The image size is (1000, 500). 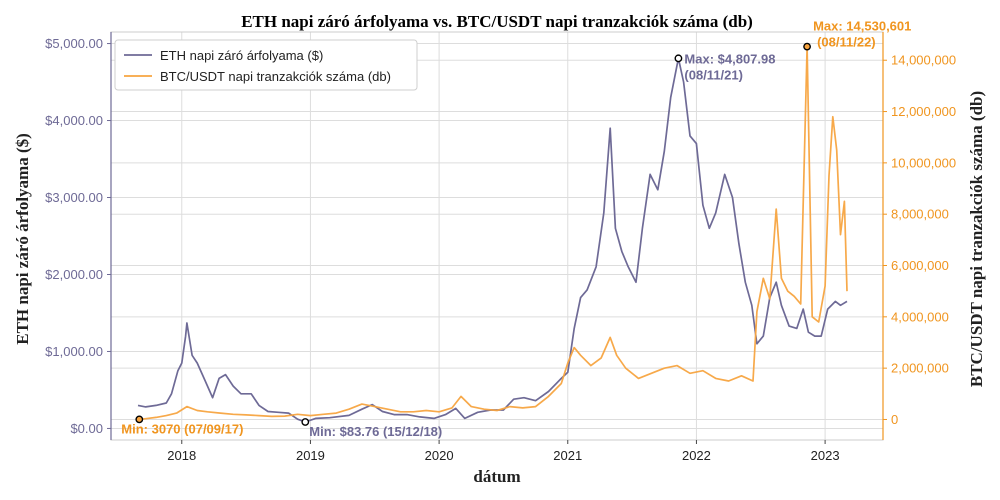 What do you see at coordinates (86, 428) in the screenshot?
I see `y-tick-label-left: $0.00` at bounding box center [86, 428].